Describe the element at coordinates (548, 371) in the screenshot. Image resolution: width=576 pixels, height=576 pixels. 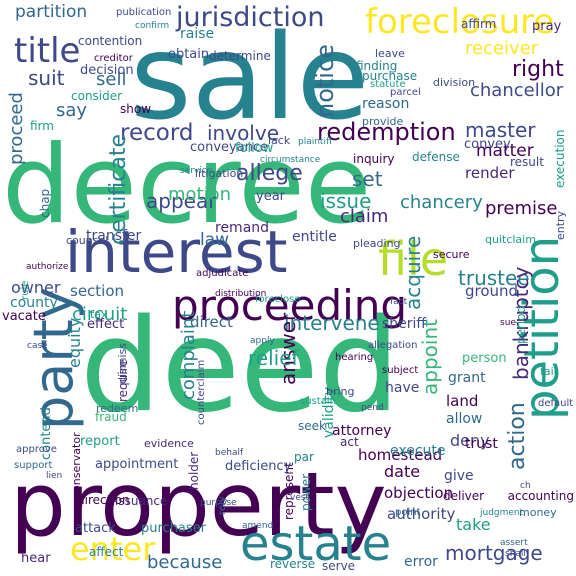
I see `word-fail: fail` at that location.